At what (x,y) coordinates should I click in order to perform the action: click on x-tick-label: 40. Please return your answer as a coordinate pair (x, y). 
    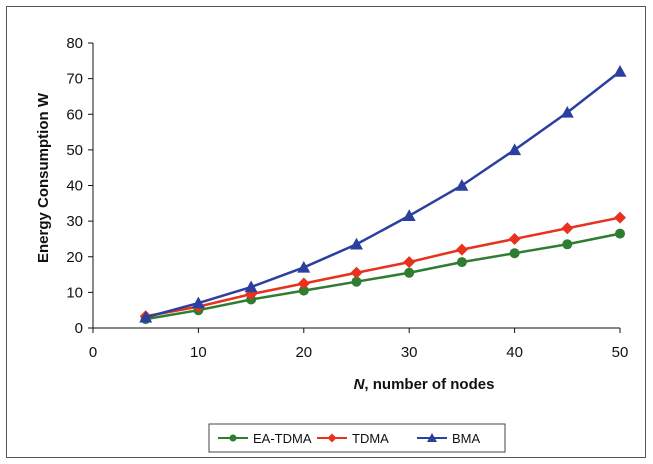
    Looking at the image, I should click on (514, 352).